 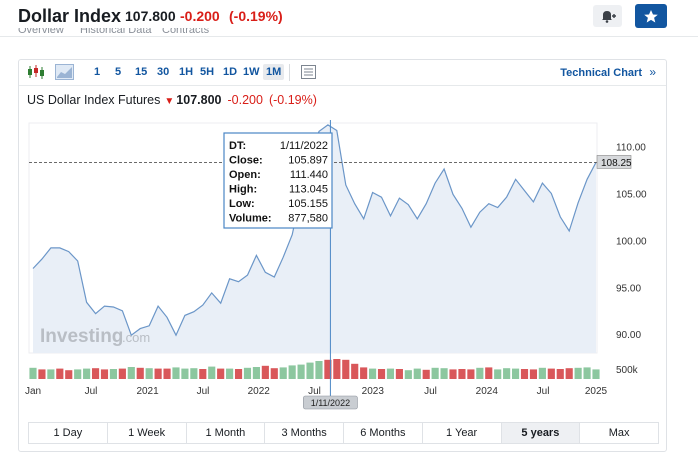 What do you see at coordinates (186, 72) in the screenshot?
I see `timeframe-1h: 1H` at bounding box center [186, 72].